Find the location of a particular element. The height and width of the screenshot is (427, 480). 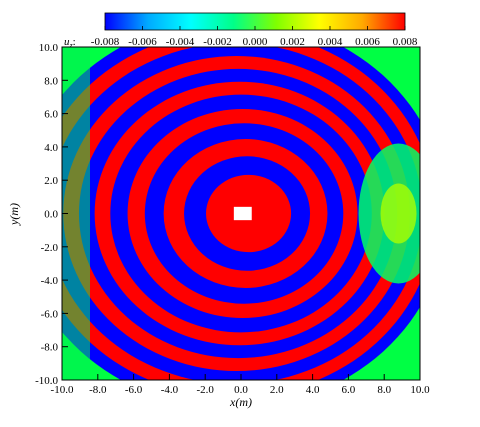

y-tick-label: -10.0 is located at coordinates (46, 381).